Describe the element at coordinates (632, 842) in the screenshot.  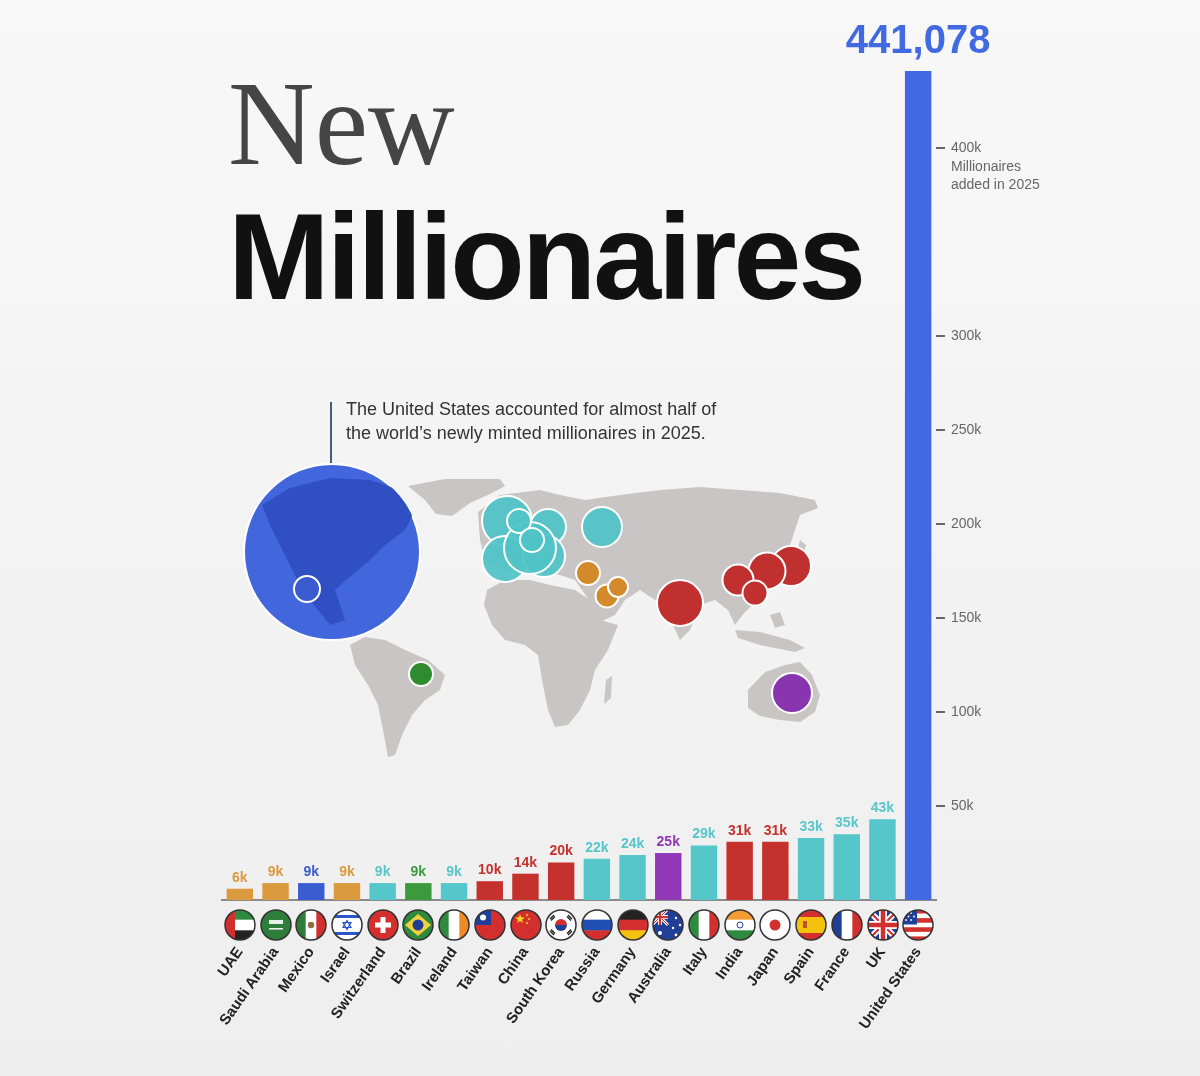
I see `data-label: 24k` at that location.